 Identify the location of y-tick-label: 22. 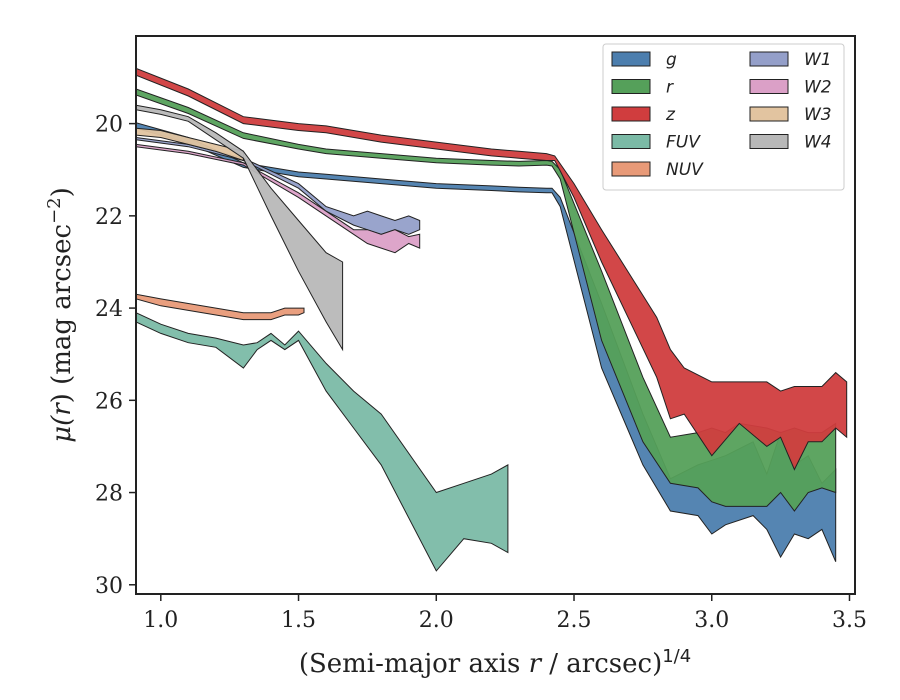
(109, 217).